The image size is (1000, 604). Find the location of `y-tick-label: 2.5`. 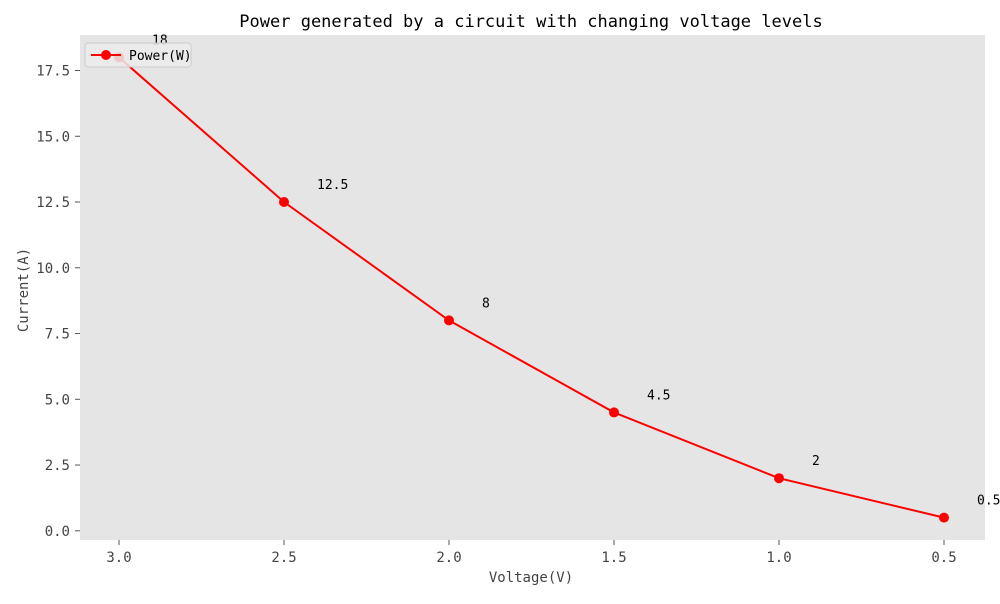

y-tick-label: 2.5 is located at coordinates (57, 466).